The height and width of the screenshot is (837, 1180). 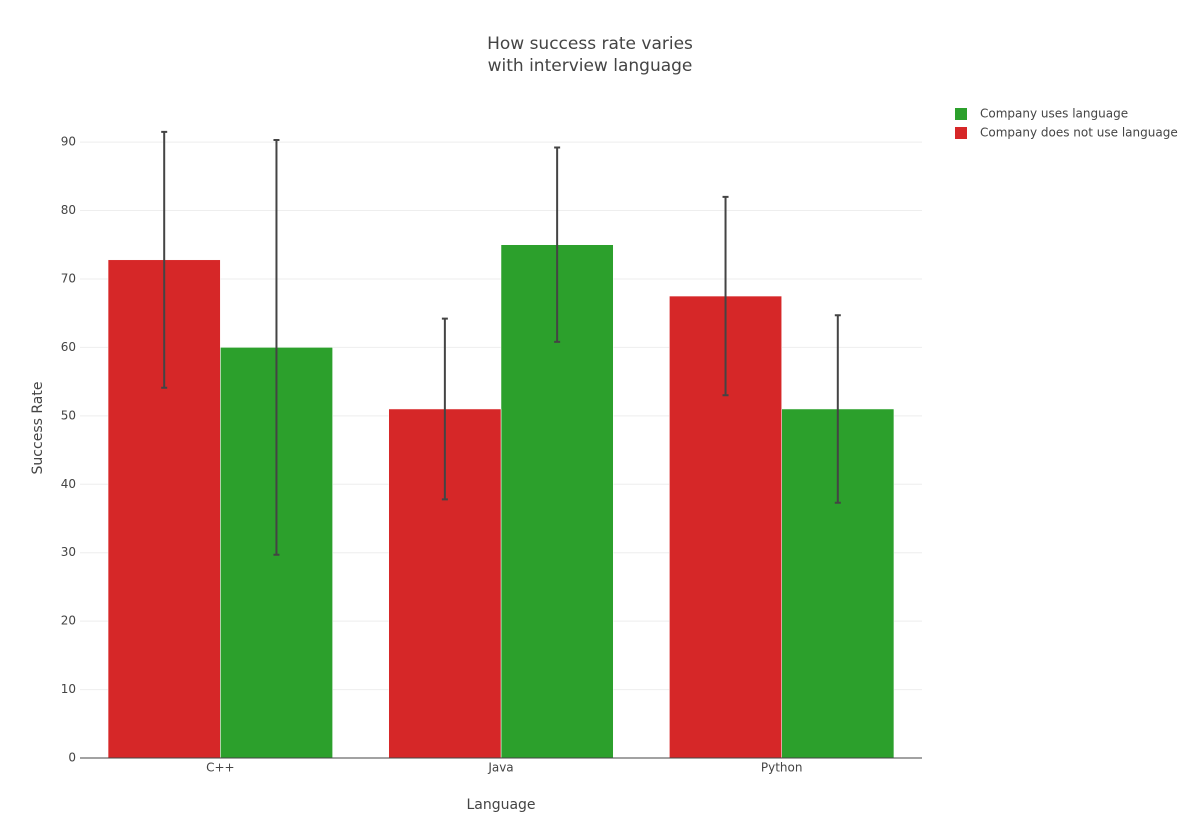 I want to click on y-tick-label: 0, so click(x=72, y=758).